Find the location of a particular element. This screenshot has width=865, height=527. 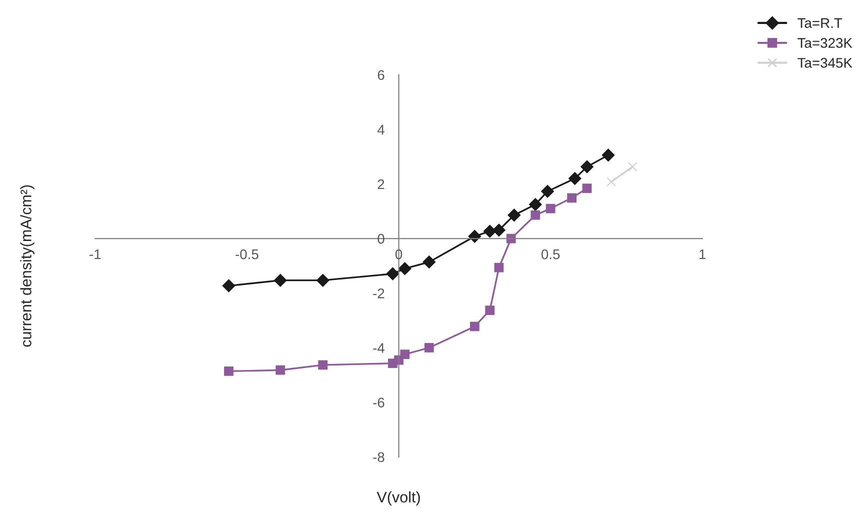

legend-label: Ta=345K is located at coordinates (825, 63).